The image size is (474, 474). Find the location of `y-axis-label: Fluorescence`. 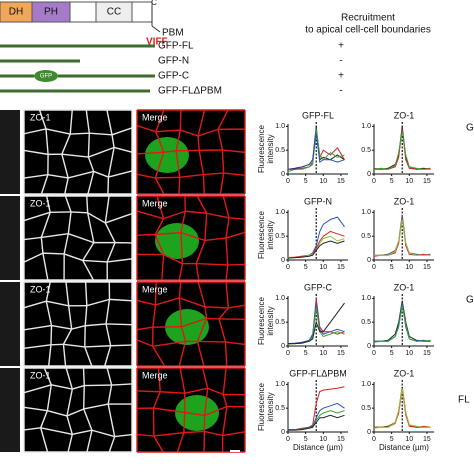

y-axis-label: Fluorescence is located at coordinates (261, 148).